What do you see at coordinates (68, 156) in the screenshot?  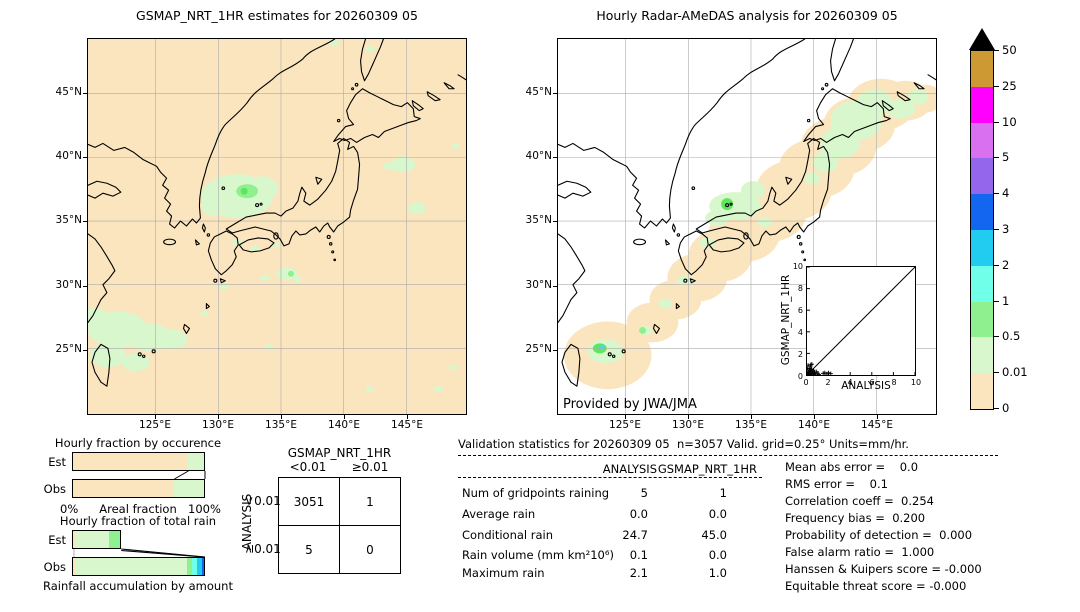 I see `lat-tick-label: 40°N` at bounding box center [68, 156].